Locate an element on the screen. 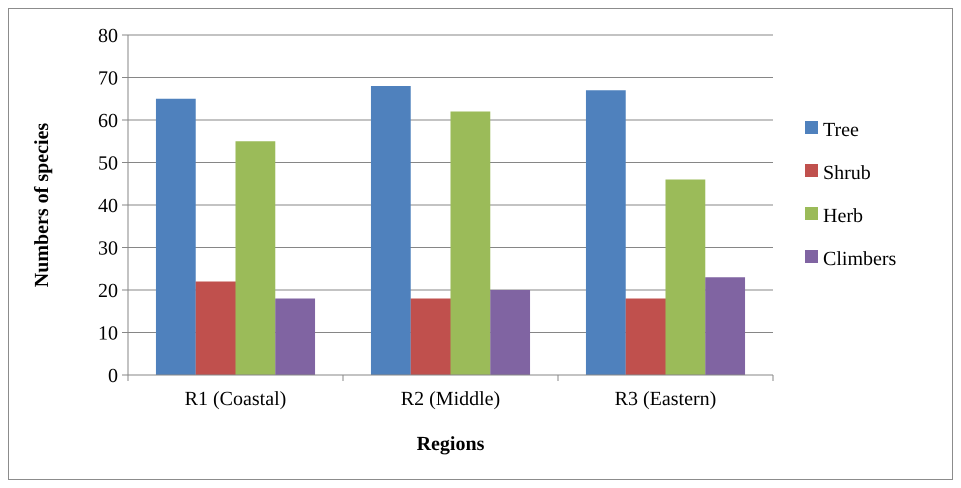 The width and height of the screenshot is (961, 488). legend-label: Climbers is located at coordinates (860, 259).